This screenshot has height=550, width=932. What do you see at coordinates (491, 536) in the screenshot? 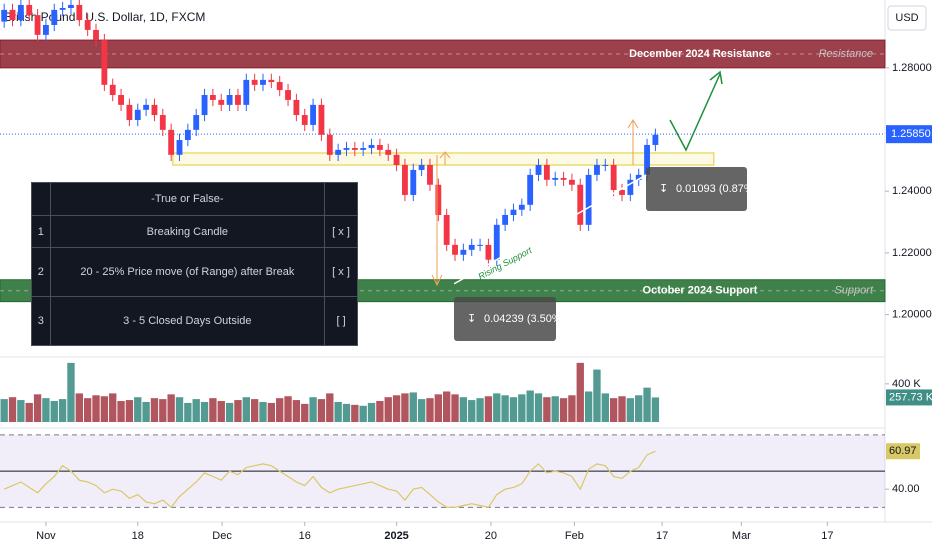
I see `x-tick-label: 20` at bounding box center [491, 536].